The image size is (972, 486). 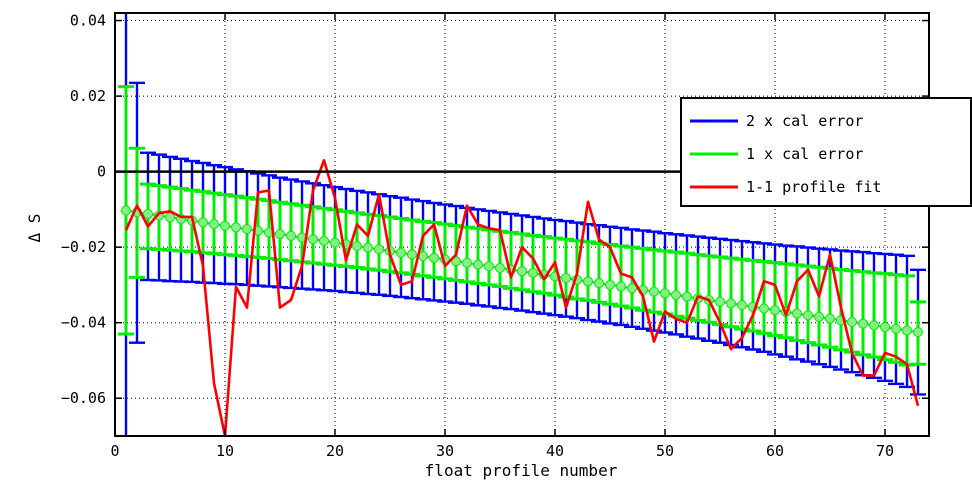 What do you see at coordinates (804, 154) in the screenshot?
I see `legend-label-1x-cal-error: 1 x cal error` at bounding box center [804, 154].